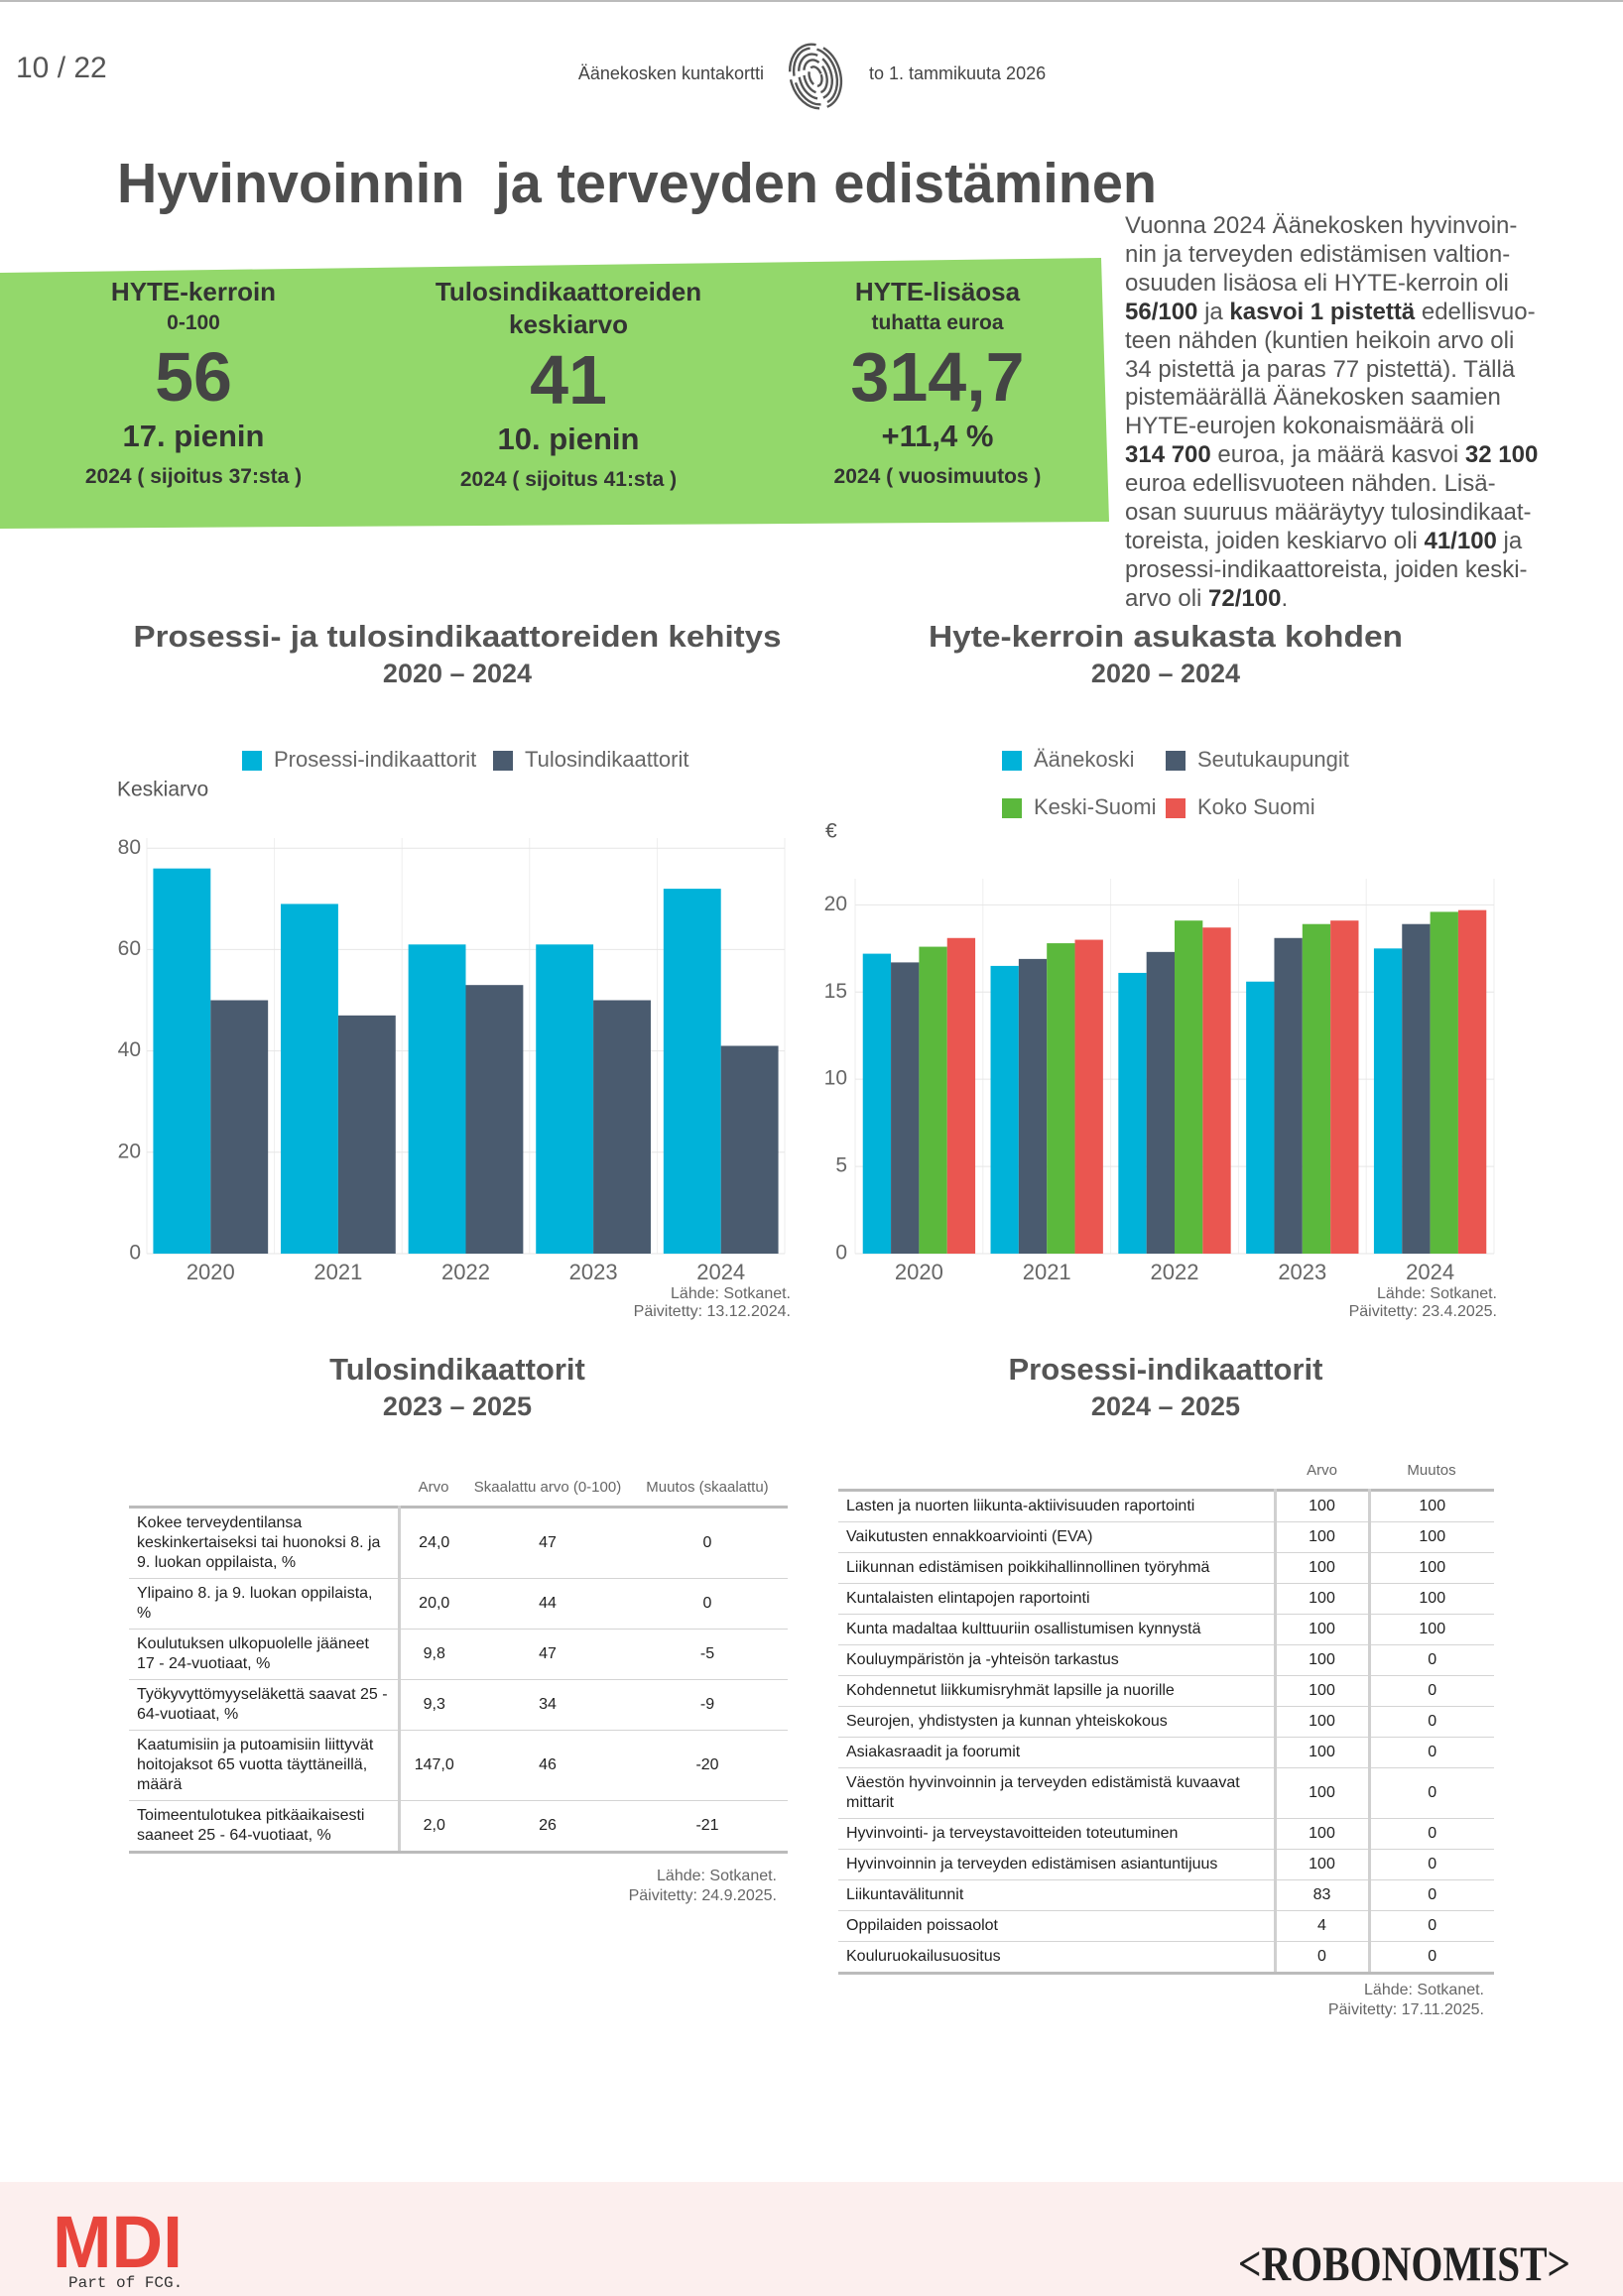 Image resolution: width=1623 pixels, height=2296 pixels. Describe the element at coordinates (1166, 636) in the screenshot. I see `chart-title: Hyte-kerroin asukasta kohden` at that location.